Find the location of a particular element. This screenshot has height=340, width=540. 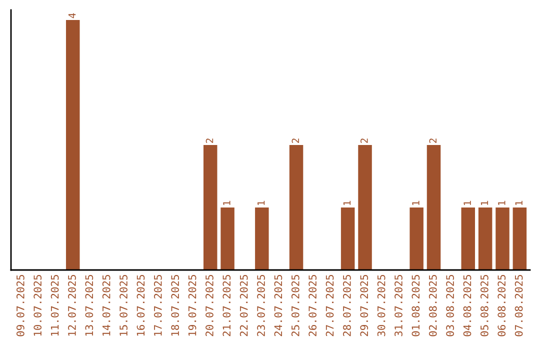

x-tick-label: 16.07.2025 is located at coordinates (140, 305).